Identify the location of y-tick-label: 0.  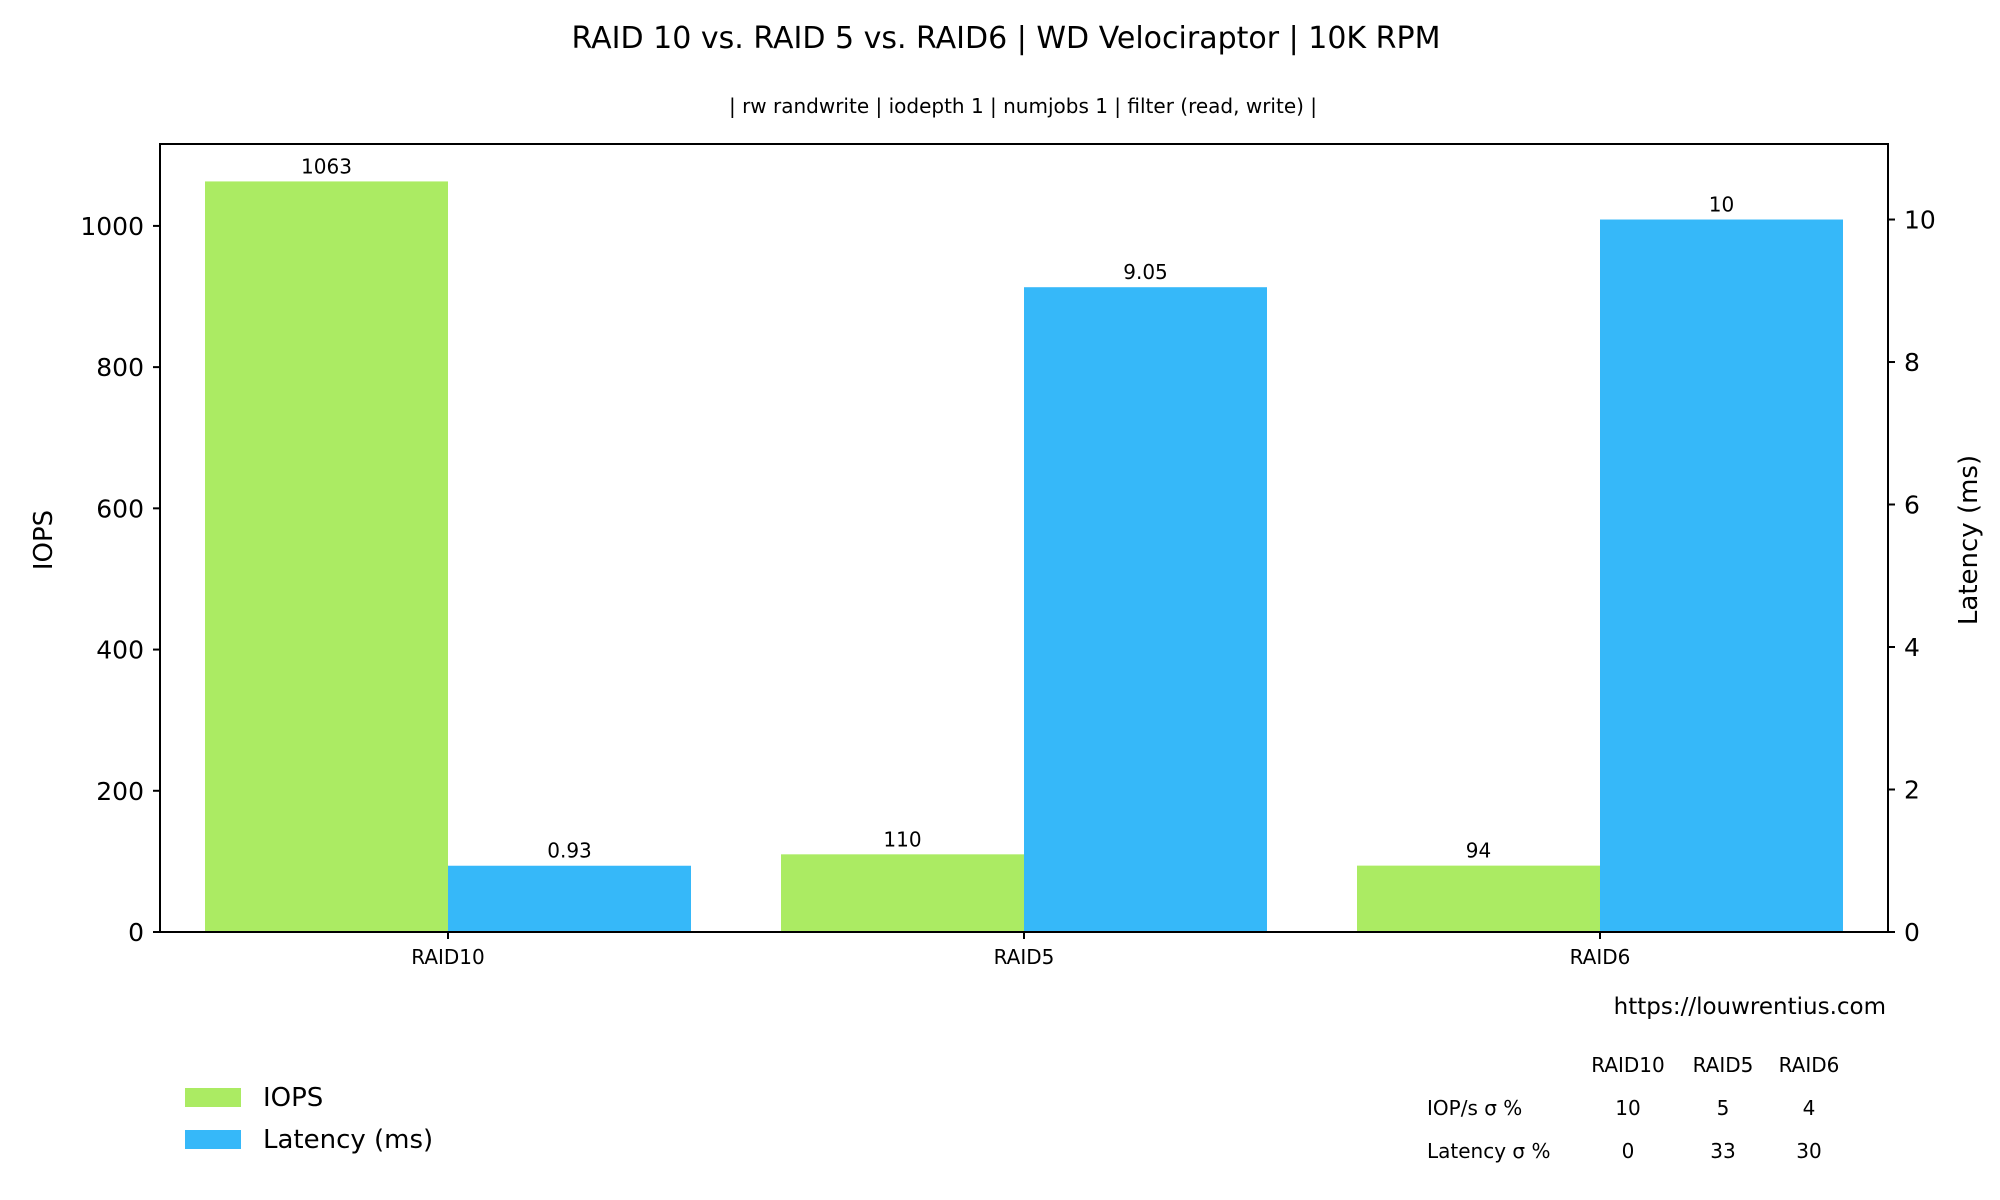
(136, 932).